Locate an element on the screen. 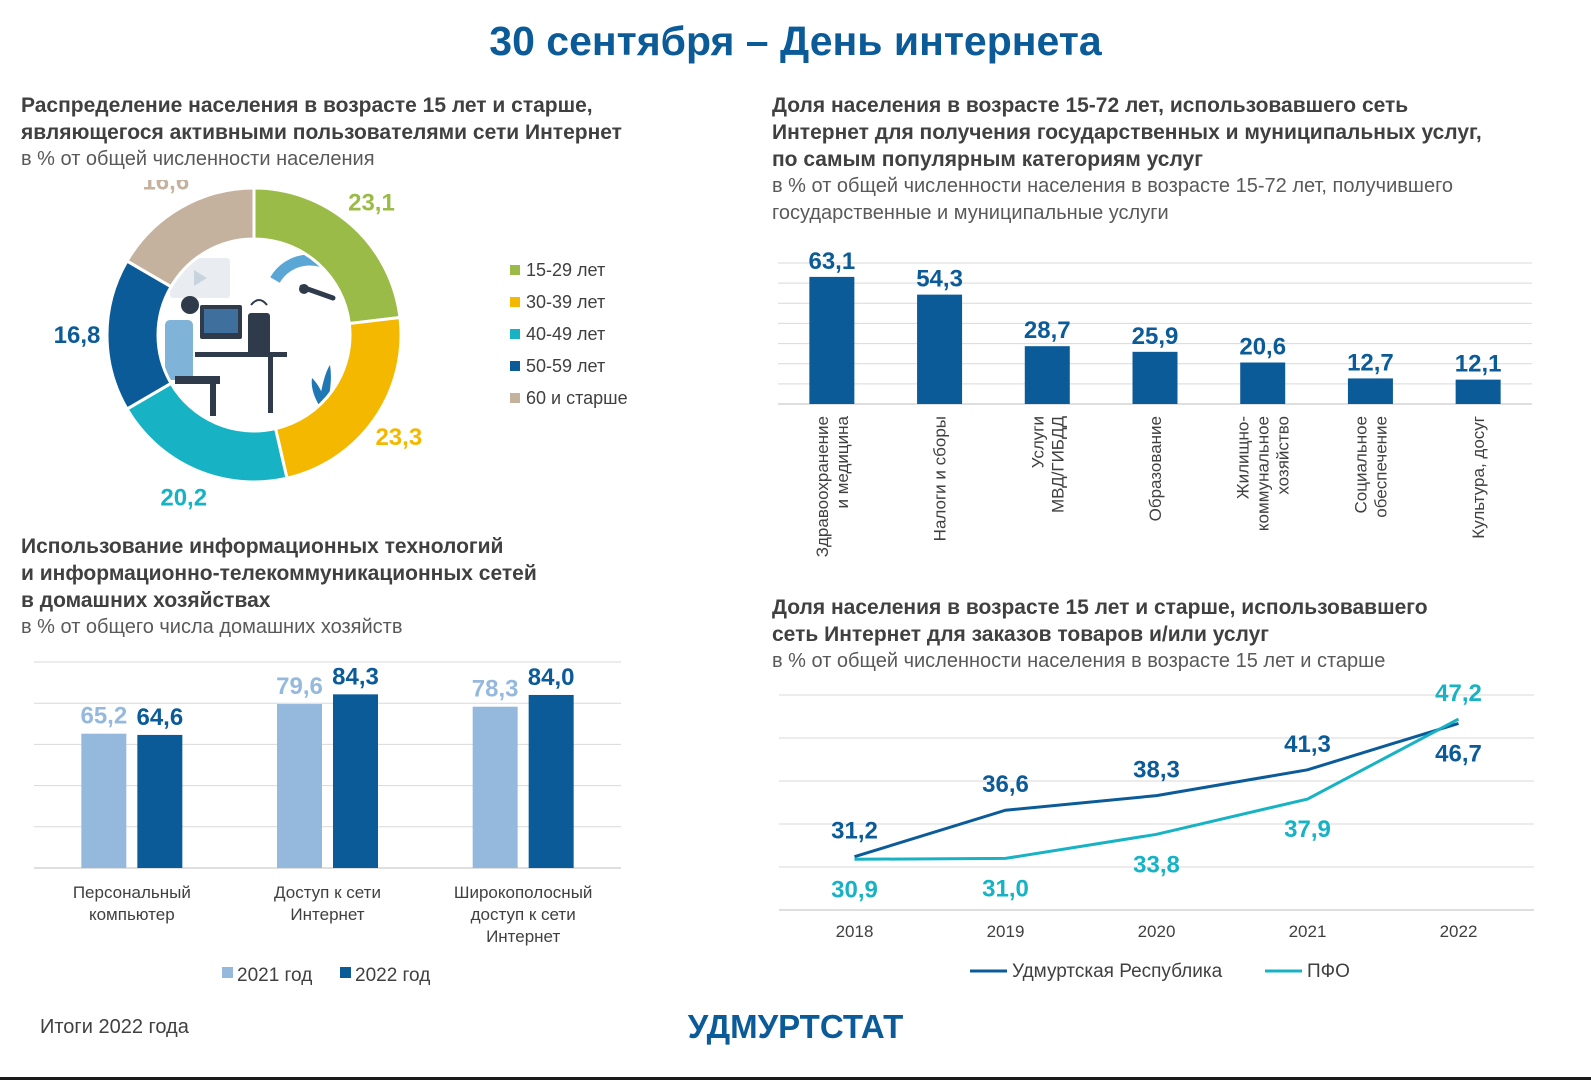  households-chart-subtitle: в % от общего числа домашних хозяйств is located at coordinates (212, 627).